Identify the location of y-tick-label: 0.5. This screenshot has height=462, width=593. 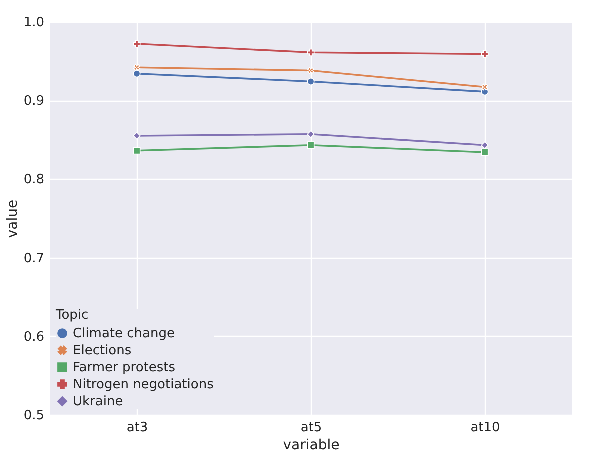
(34, 416).